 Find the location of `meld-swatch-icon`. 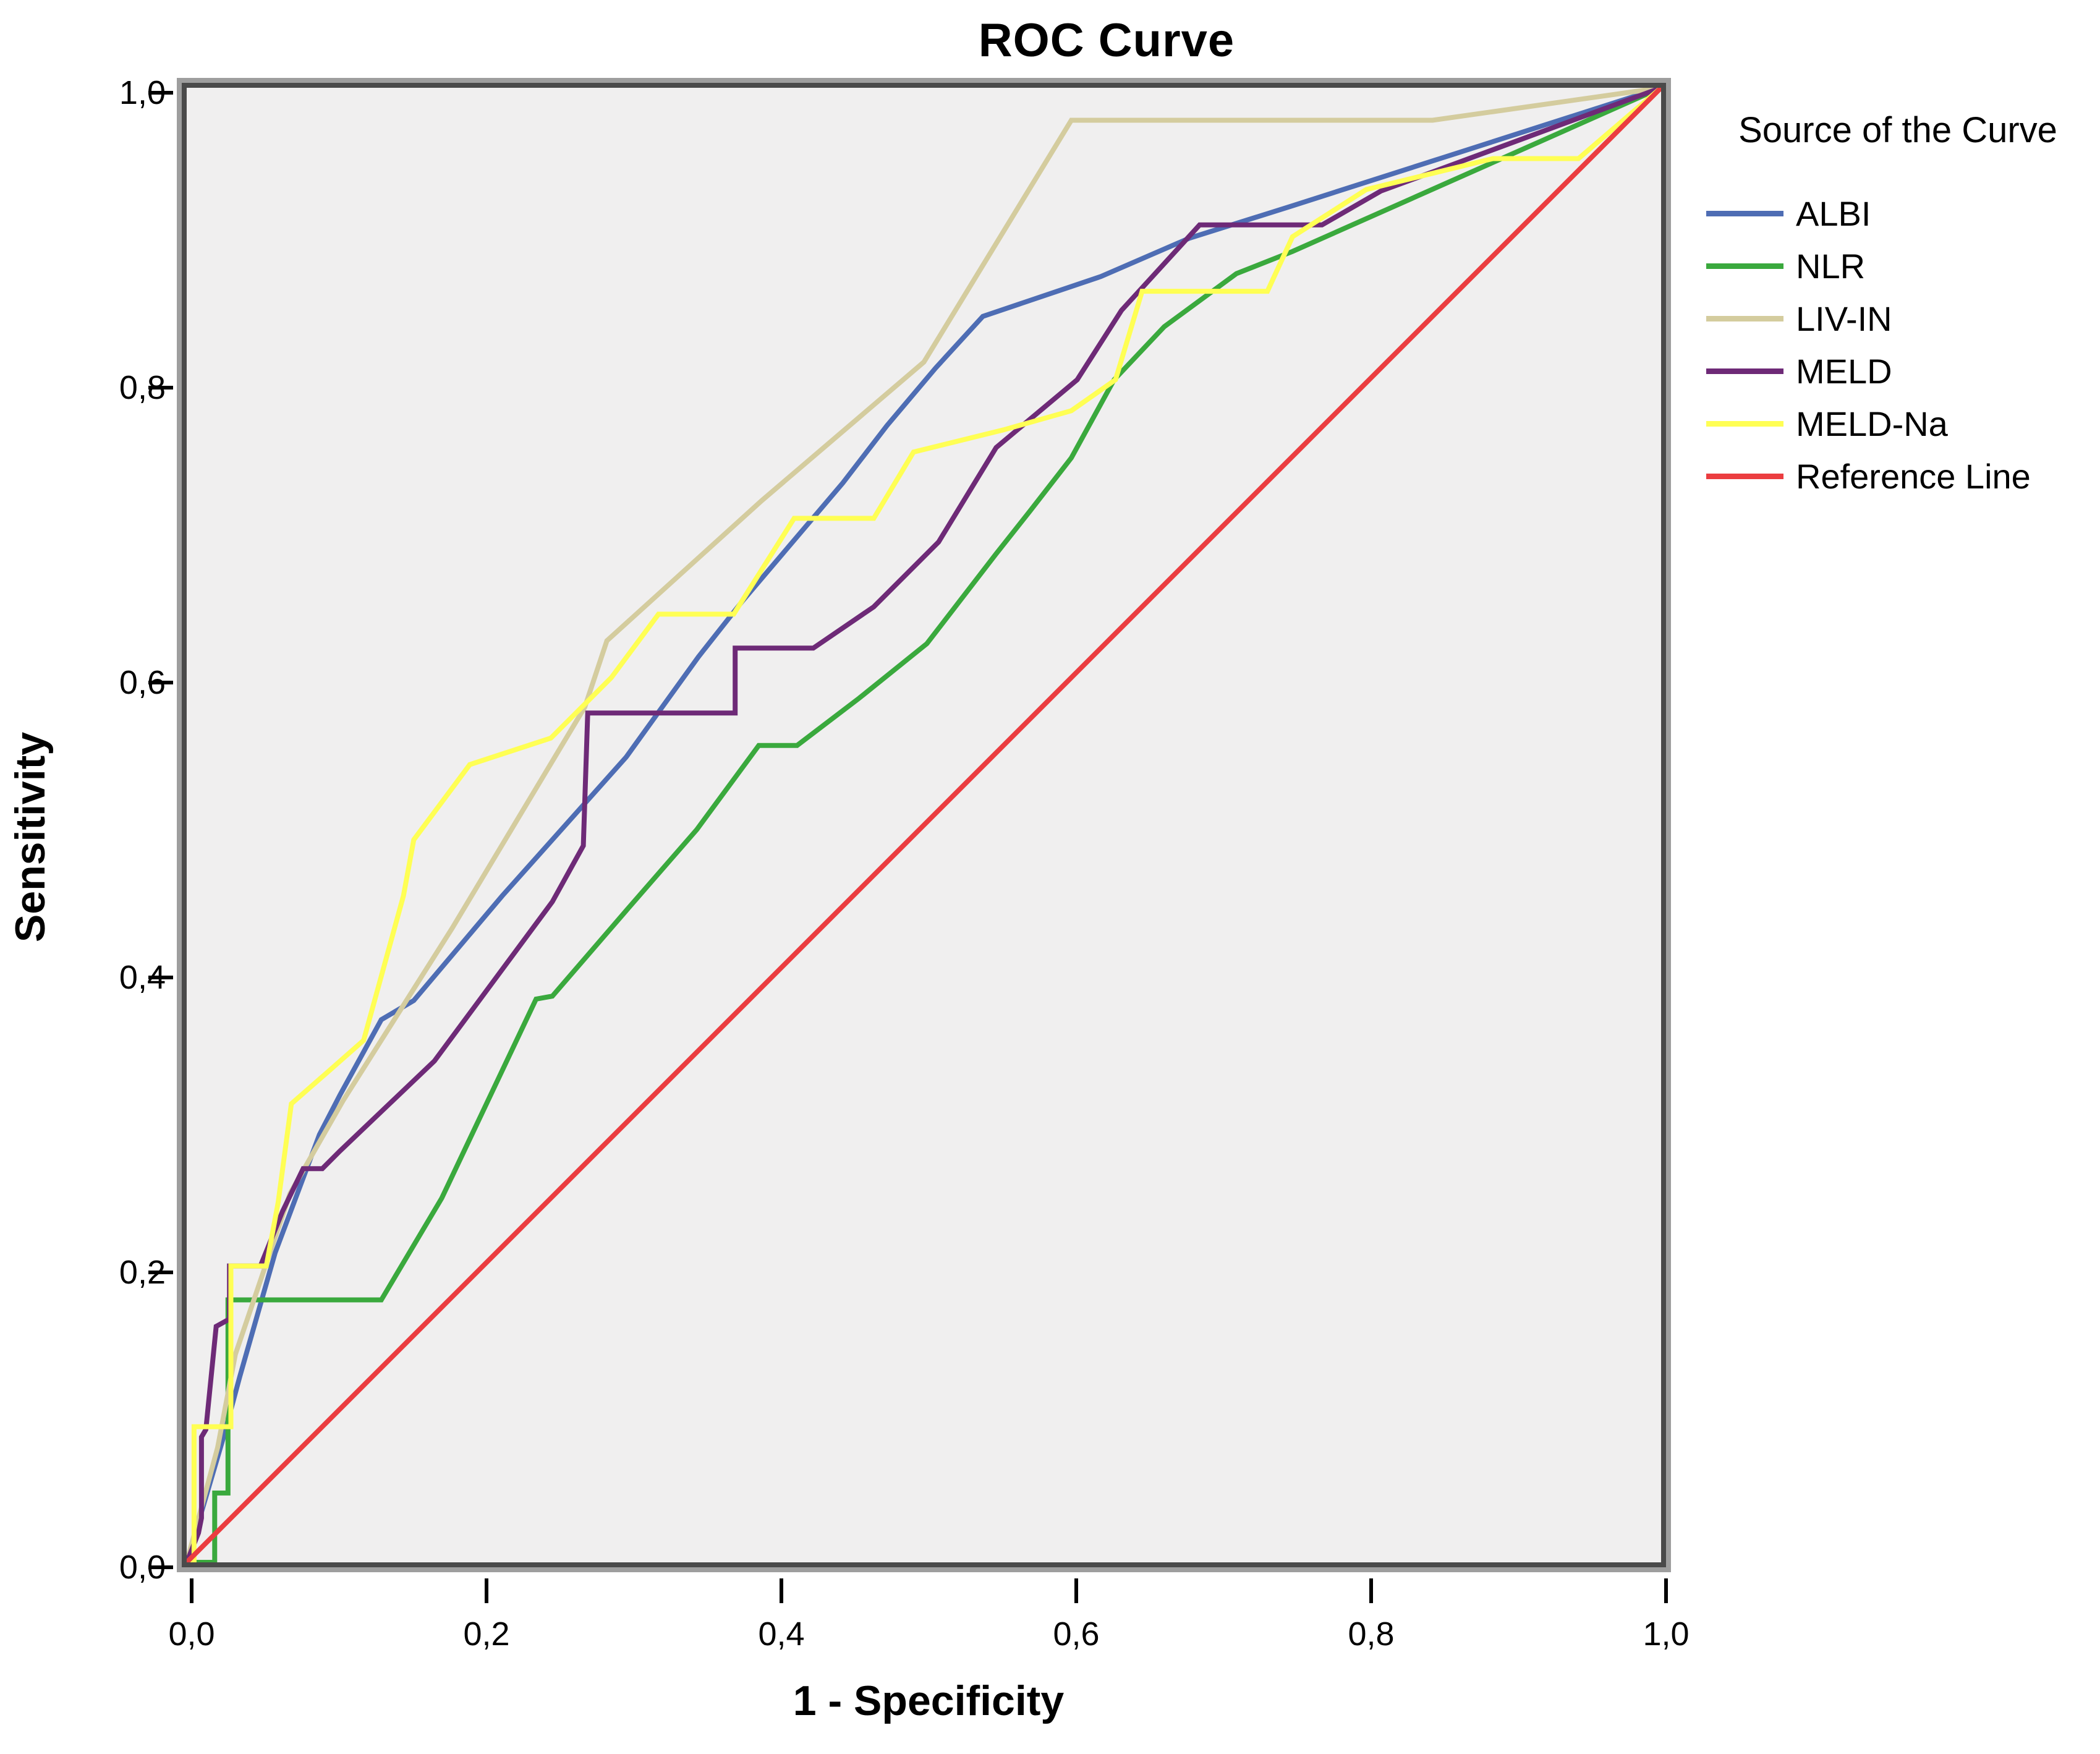

meld-swatch-icon is located at coordinates (1744, 371).